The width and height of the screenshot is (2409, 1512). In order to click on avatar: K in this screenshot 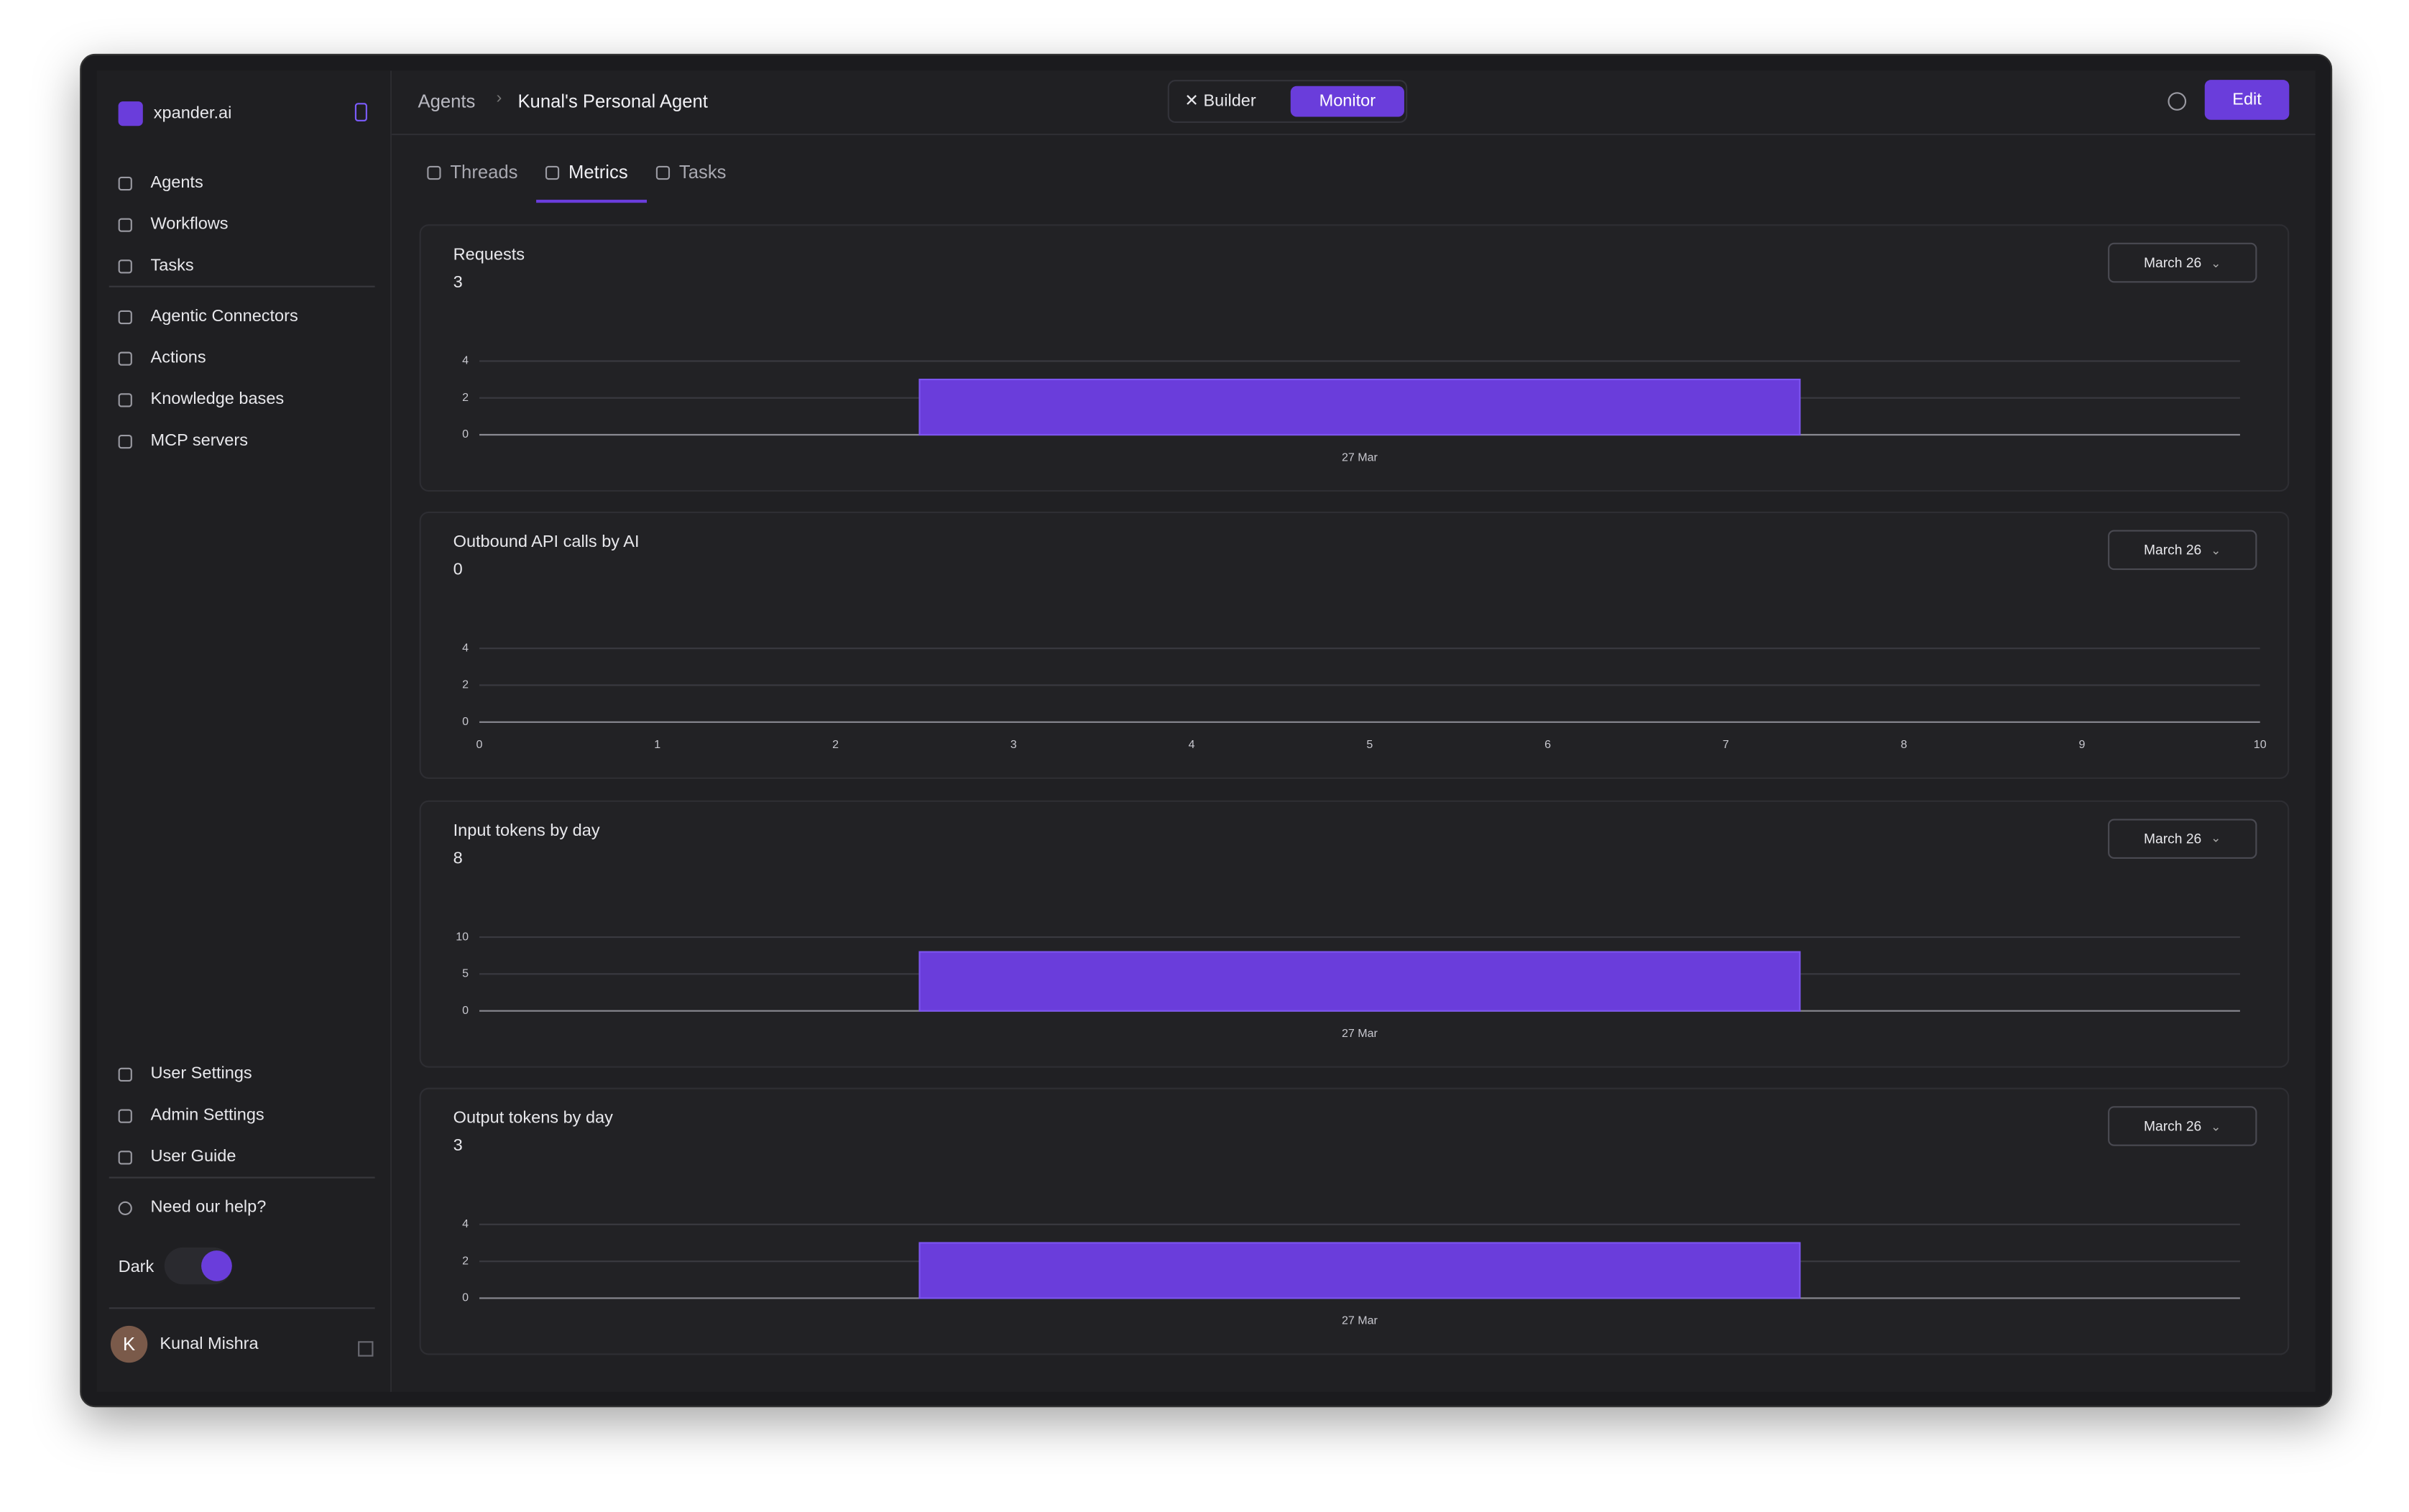, I will do `click(129, 1344)`.